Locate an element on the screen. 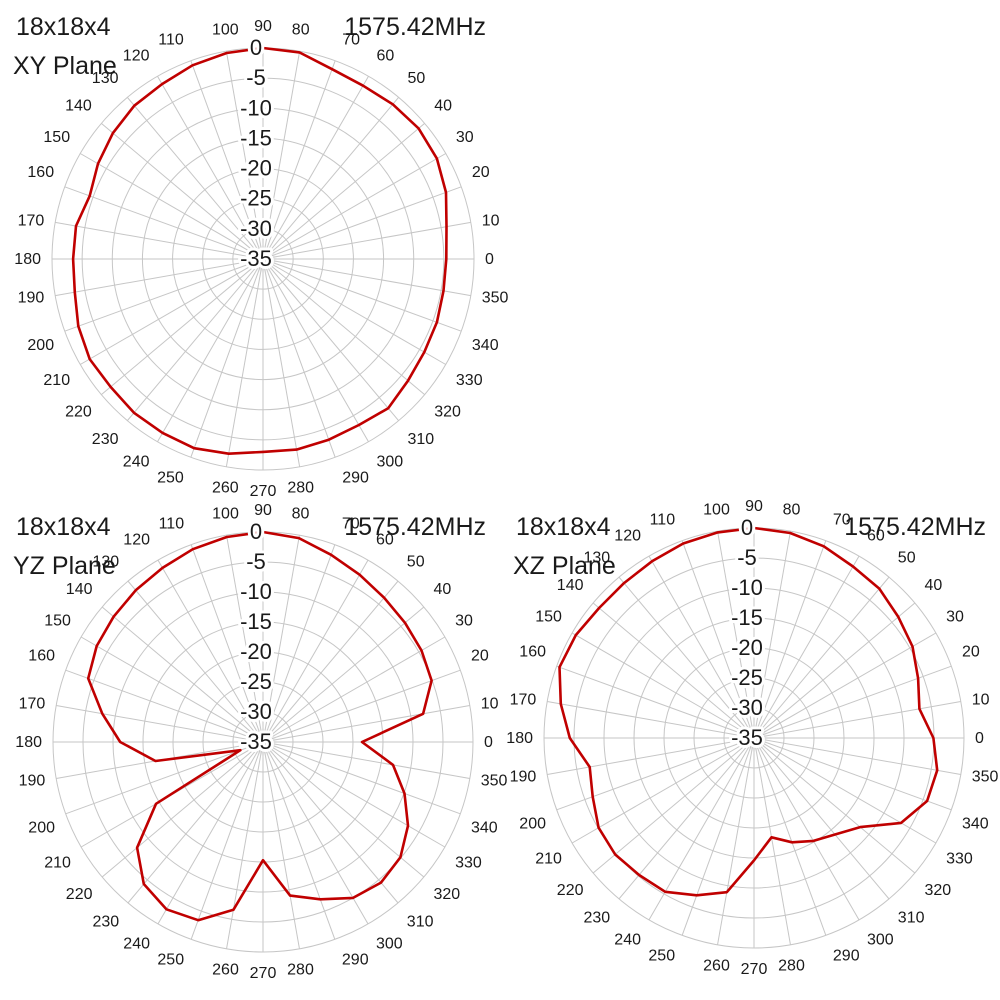  angle-tick-label: 270 is located at coordinates (263, 973).